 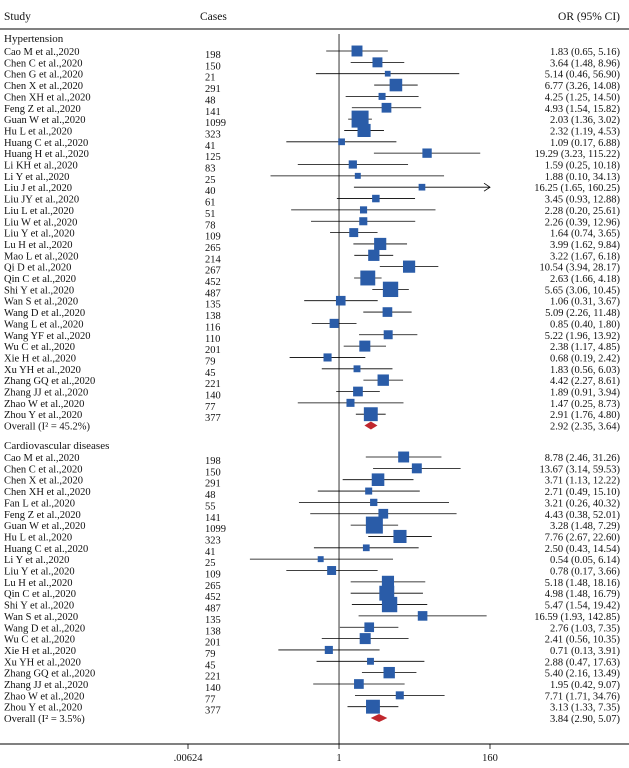 What do you see at coordinates (213, 293) in the screenshot?
I see `cases-value: 487` at bounding box center [213, 293].